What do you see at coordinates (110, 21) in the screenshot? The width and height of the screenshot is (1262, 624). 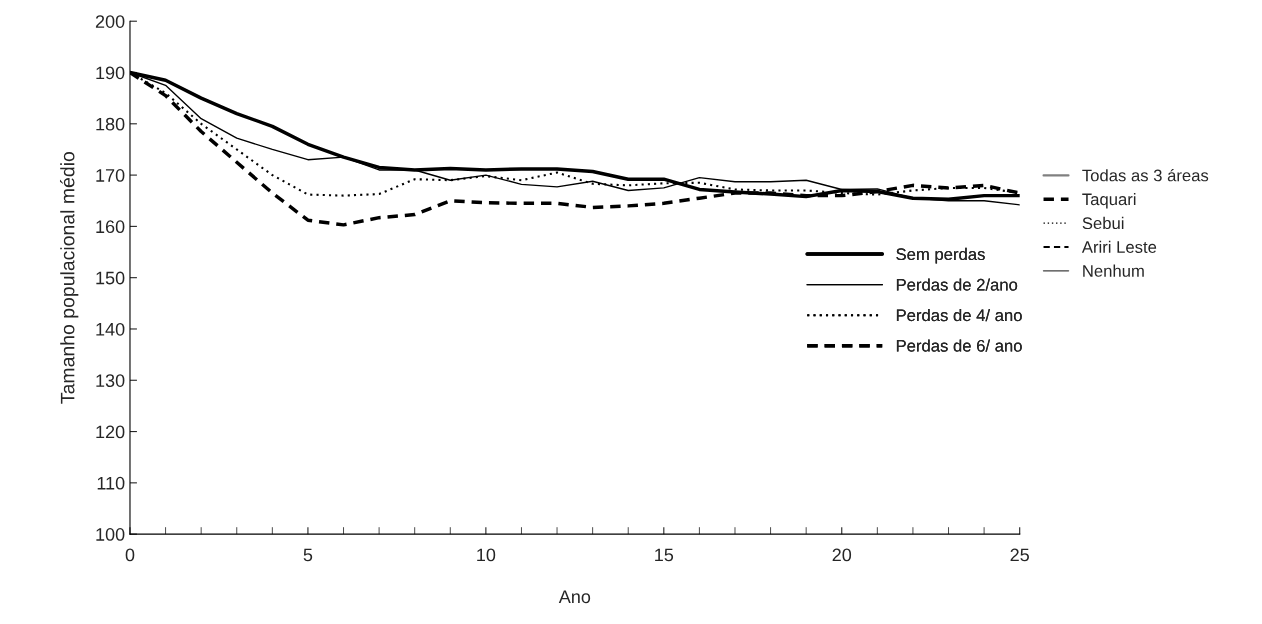 I see `y-tick-label: 200` at bounding box center [110, 21].